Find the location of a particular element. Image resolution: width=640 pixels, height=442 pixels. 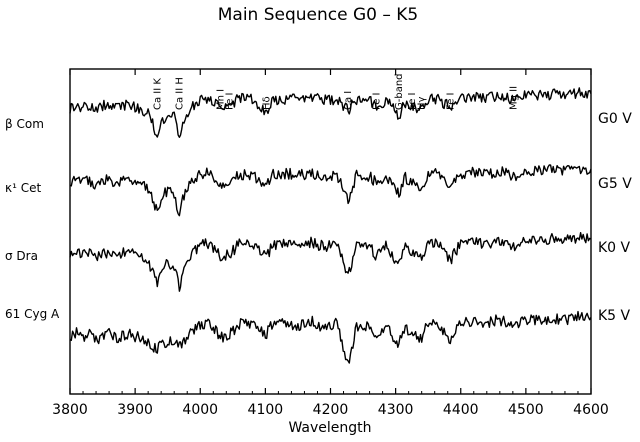

line-annotation-label: G-band is located at coordinates (399, 91).